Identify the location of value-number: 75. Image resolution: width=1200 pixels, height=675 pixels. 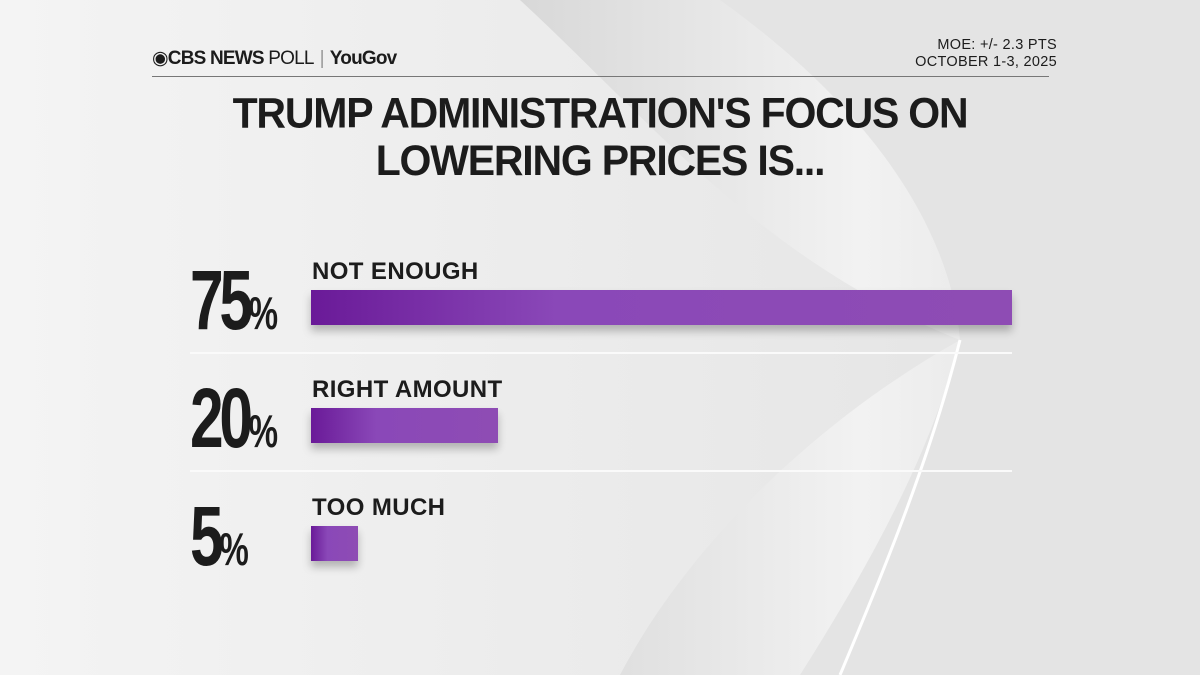
(221, 300).